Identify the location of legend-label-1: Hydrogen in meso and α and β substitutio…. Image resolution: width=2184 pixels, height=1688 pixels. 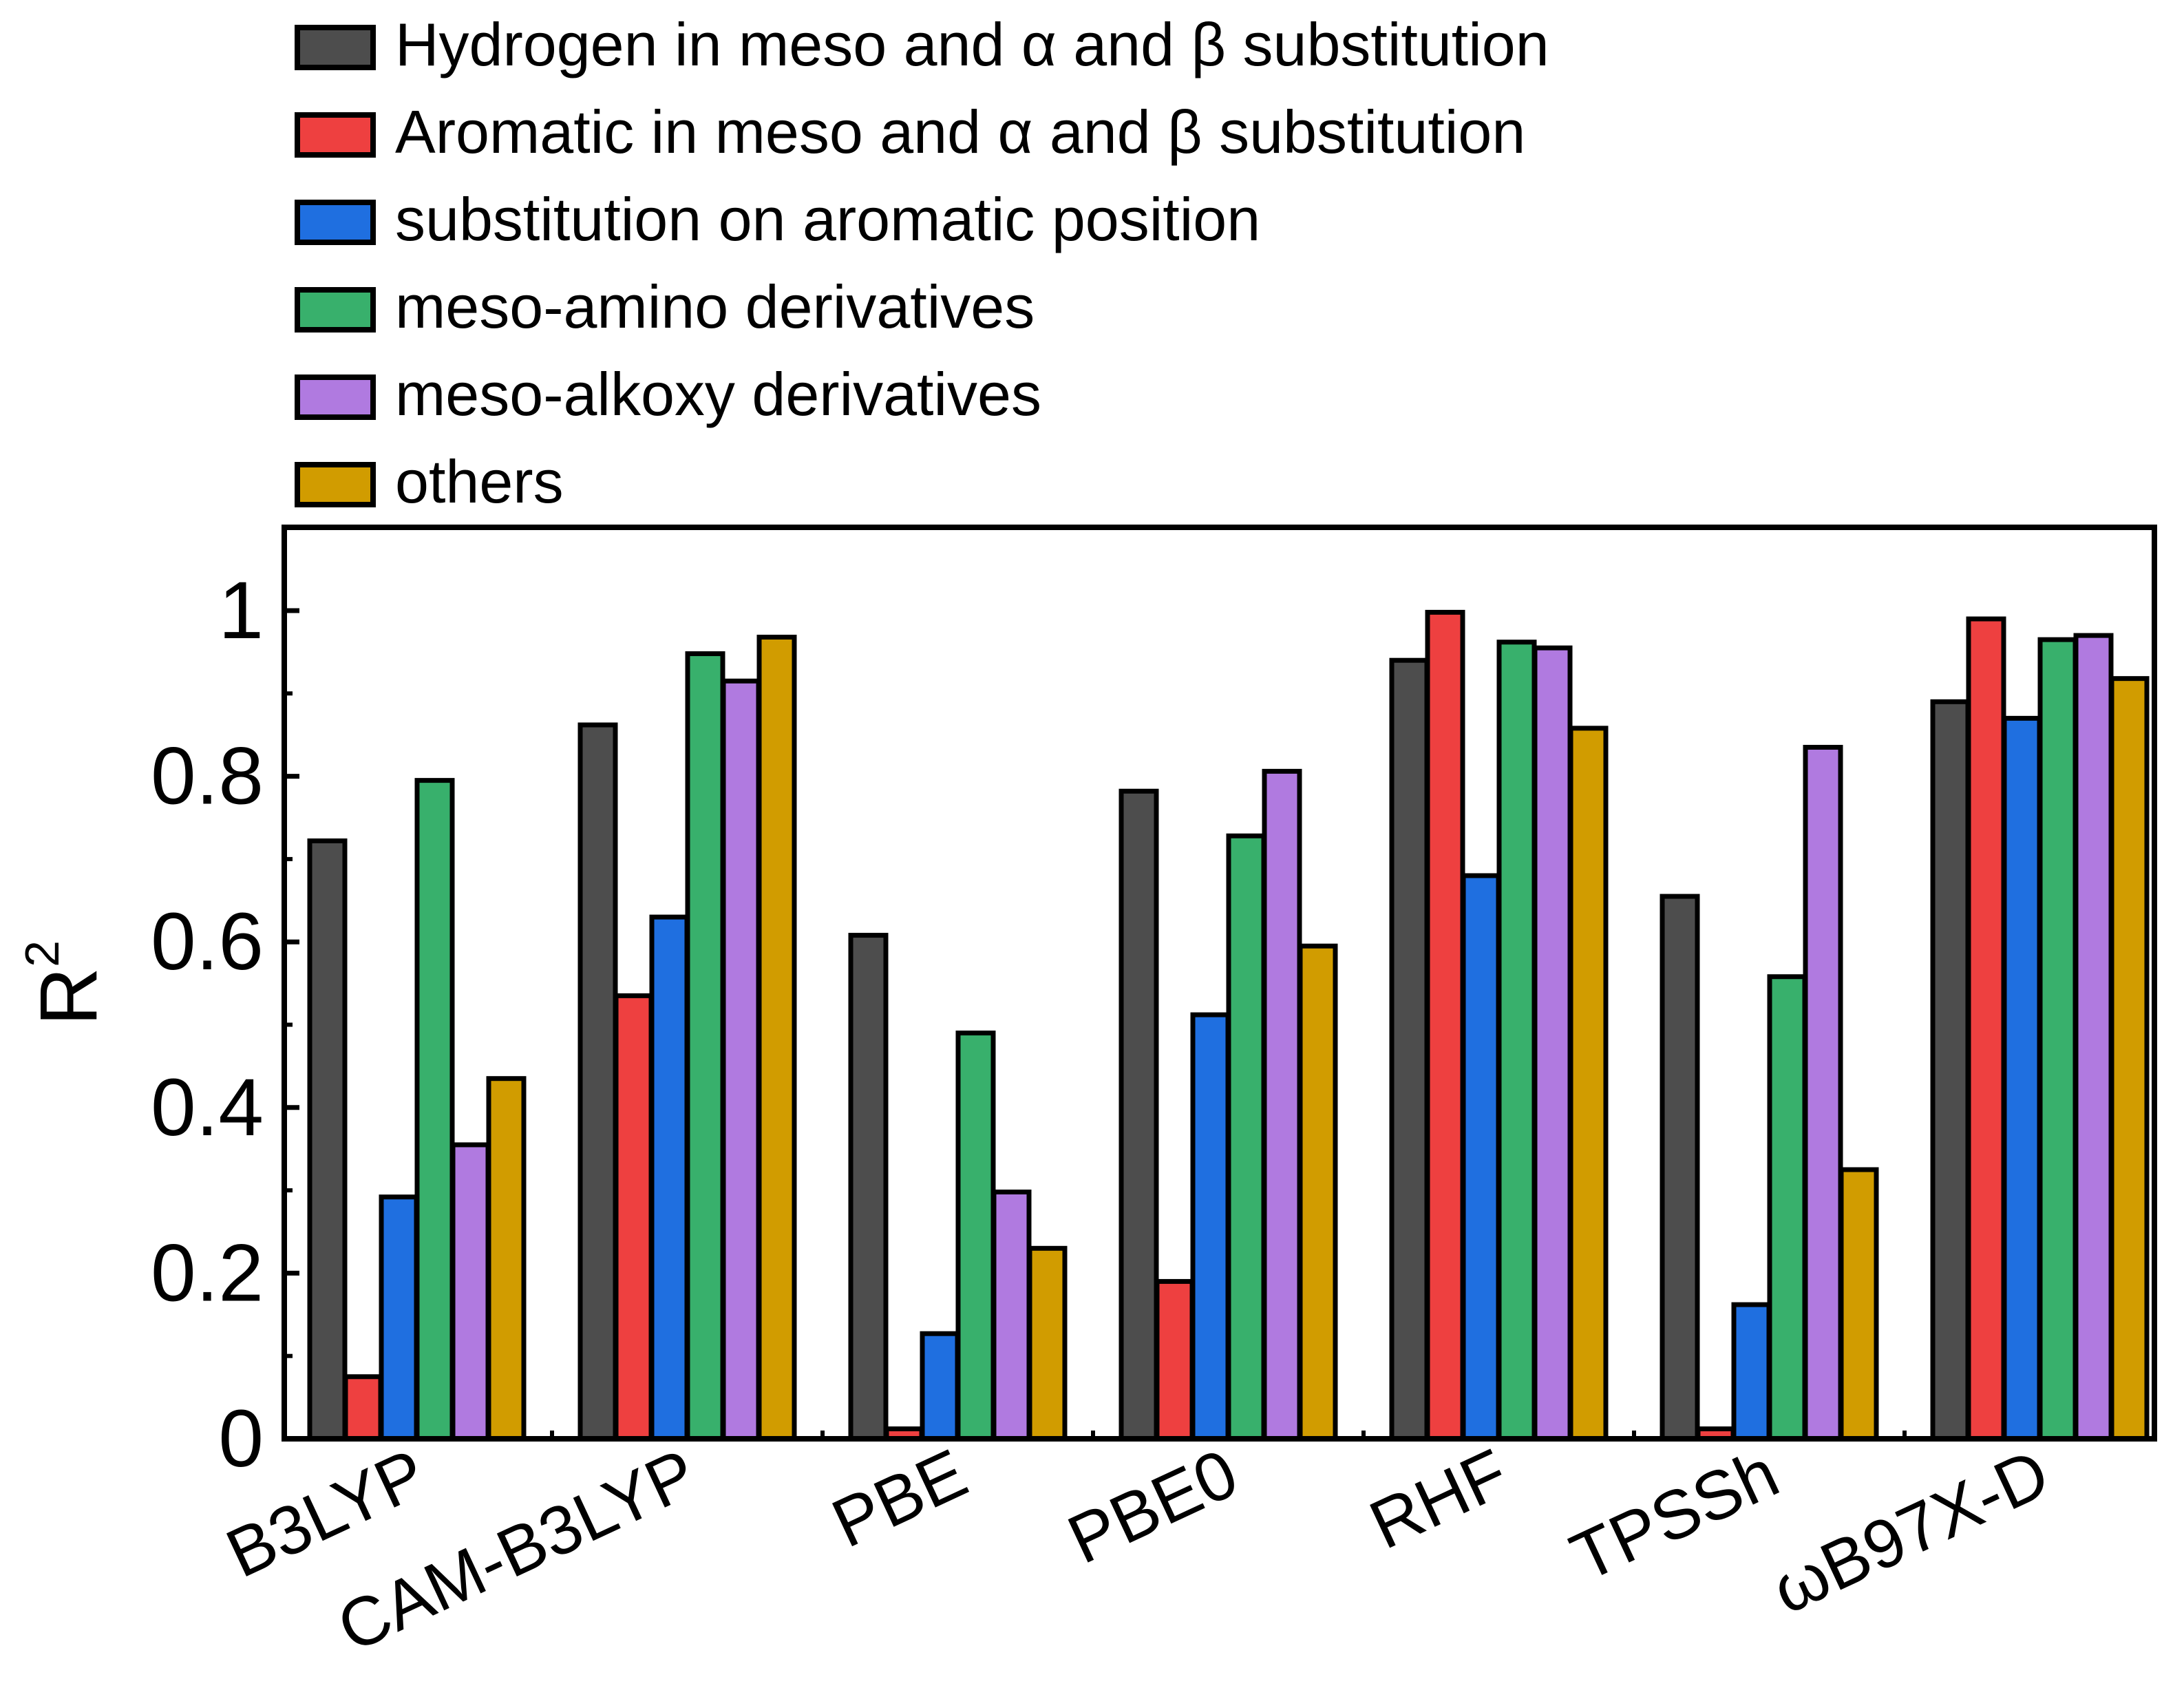
(972, 44).